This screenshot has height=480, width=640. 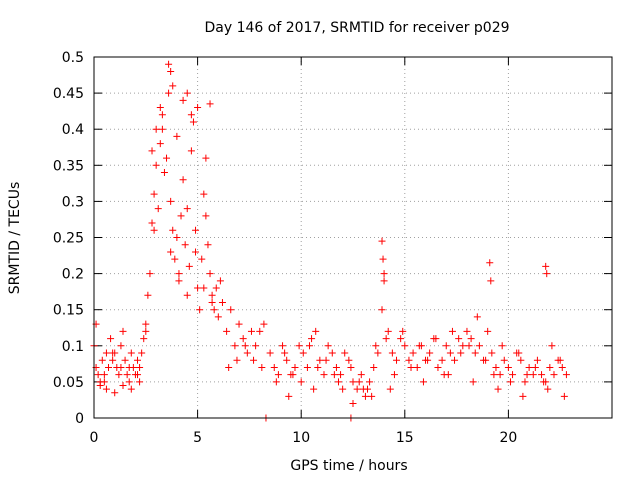 What do you see at coordinates (197, 438) in the screenshot?
I see `x-tick-label: 5` at bounding box center [197, 438].